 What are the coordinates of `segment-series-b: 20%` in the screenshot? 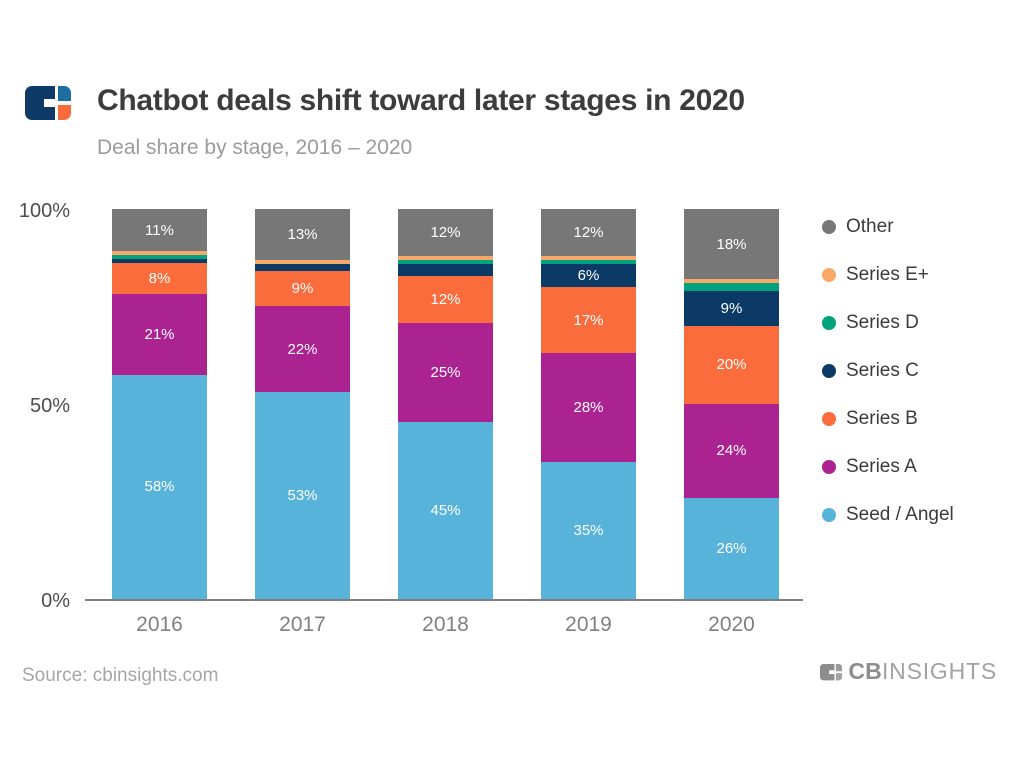 It's located at (731, 364).